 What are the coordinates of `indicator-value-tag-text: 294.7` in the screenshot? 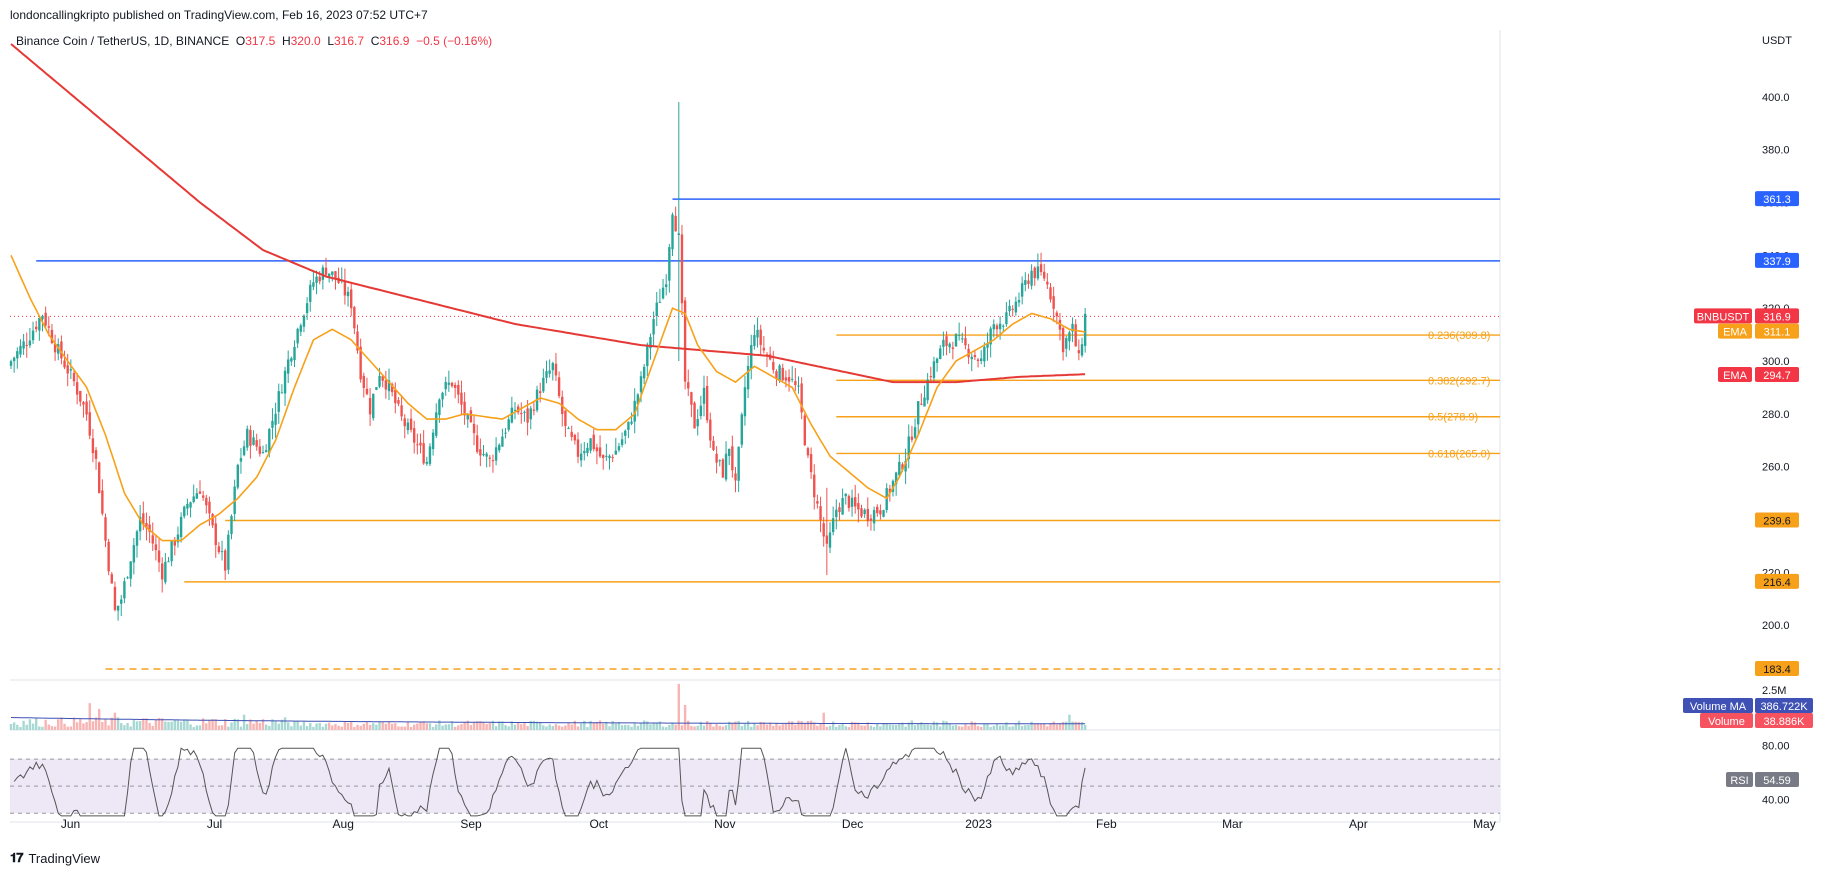 It's located at (1777, 376).